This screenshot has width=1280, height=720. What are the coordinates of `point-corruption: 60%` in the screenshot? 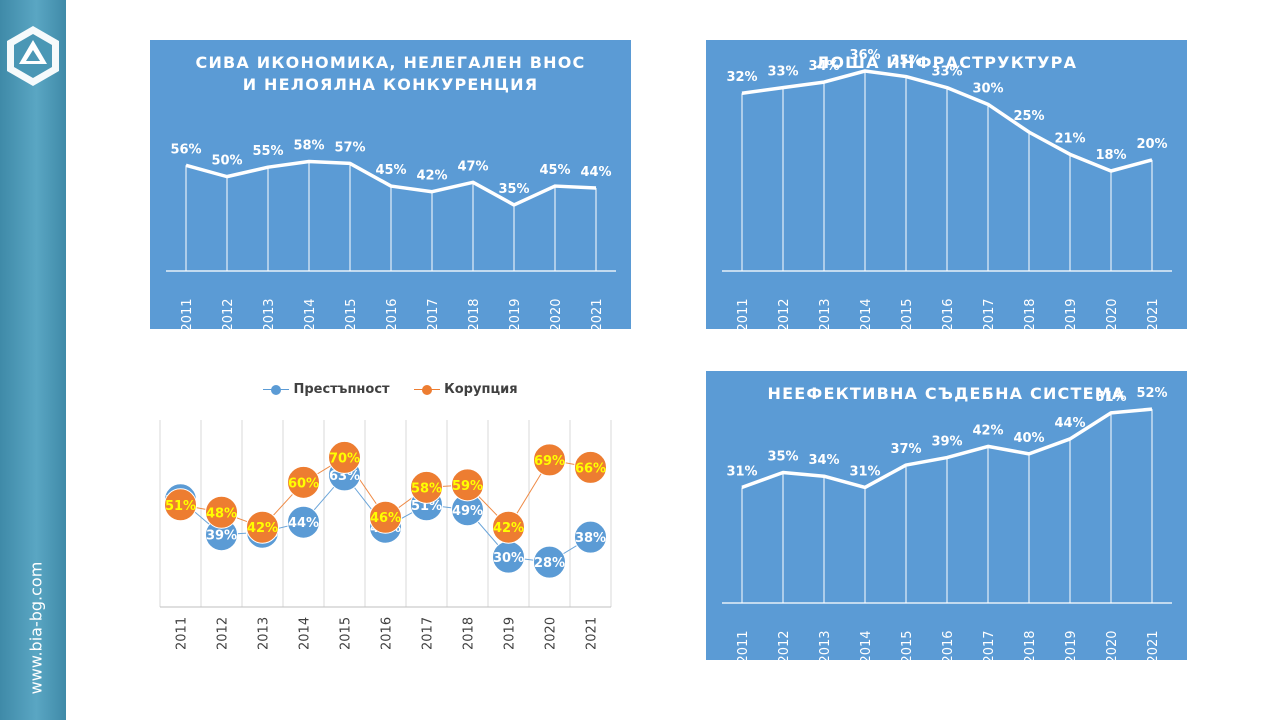 It's located at (303, 482).